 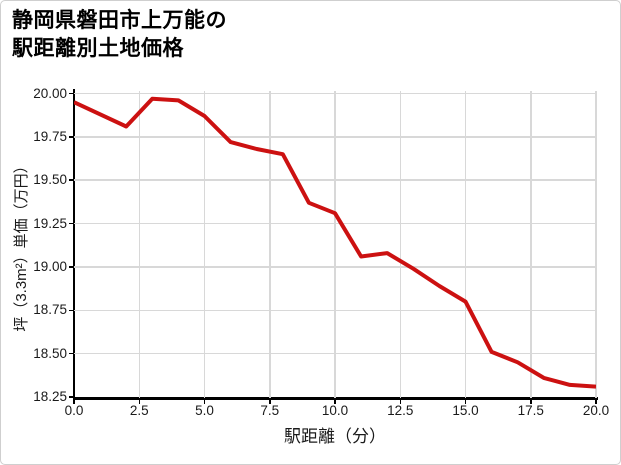 What do you see at coordinates (335, 436) in the screenshot?
I see `x-axis-label: 駅距離（分）` at bounding box center [335, 436].